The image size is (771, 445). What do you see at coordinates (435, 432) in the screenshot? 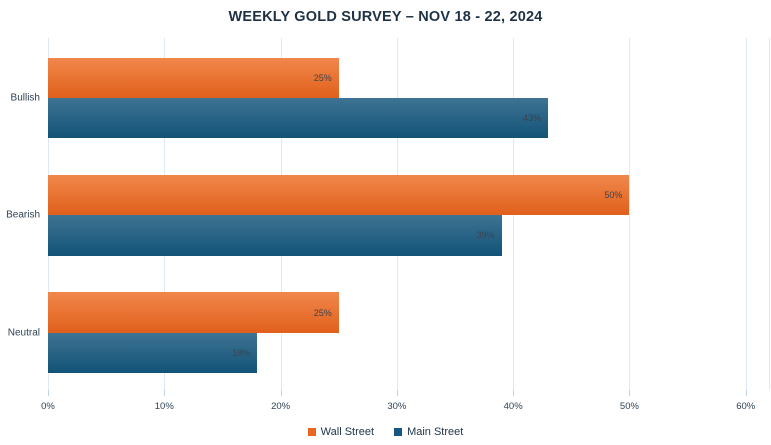
I see `legend-label-main-street: Main Street` at bounding box center [435, 432].